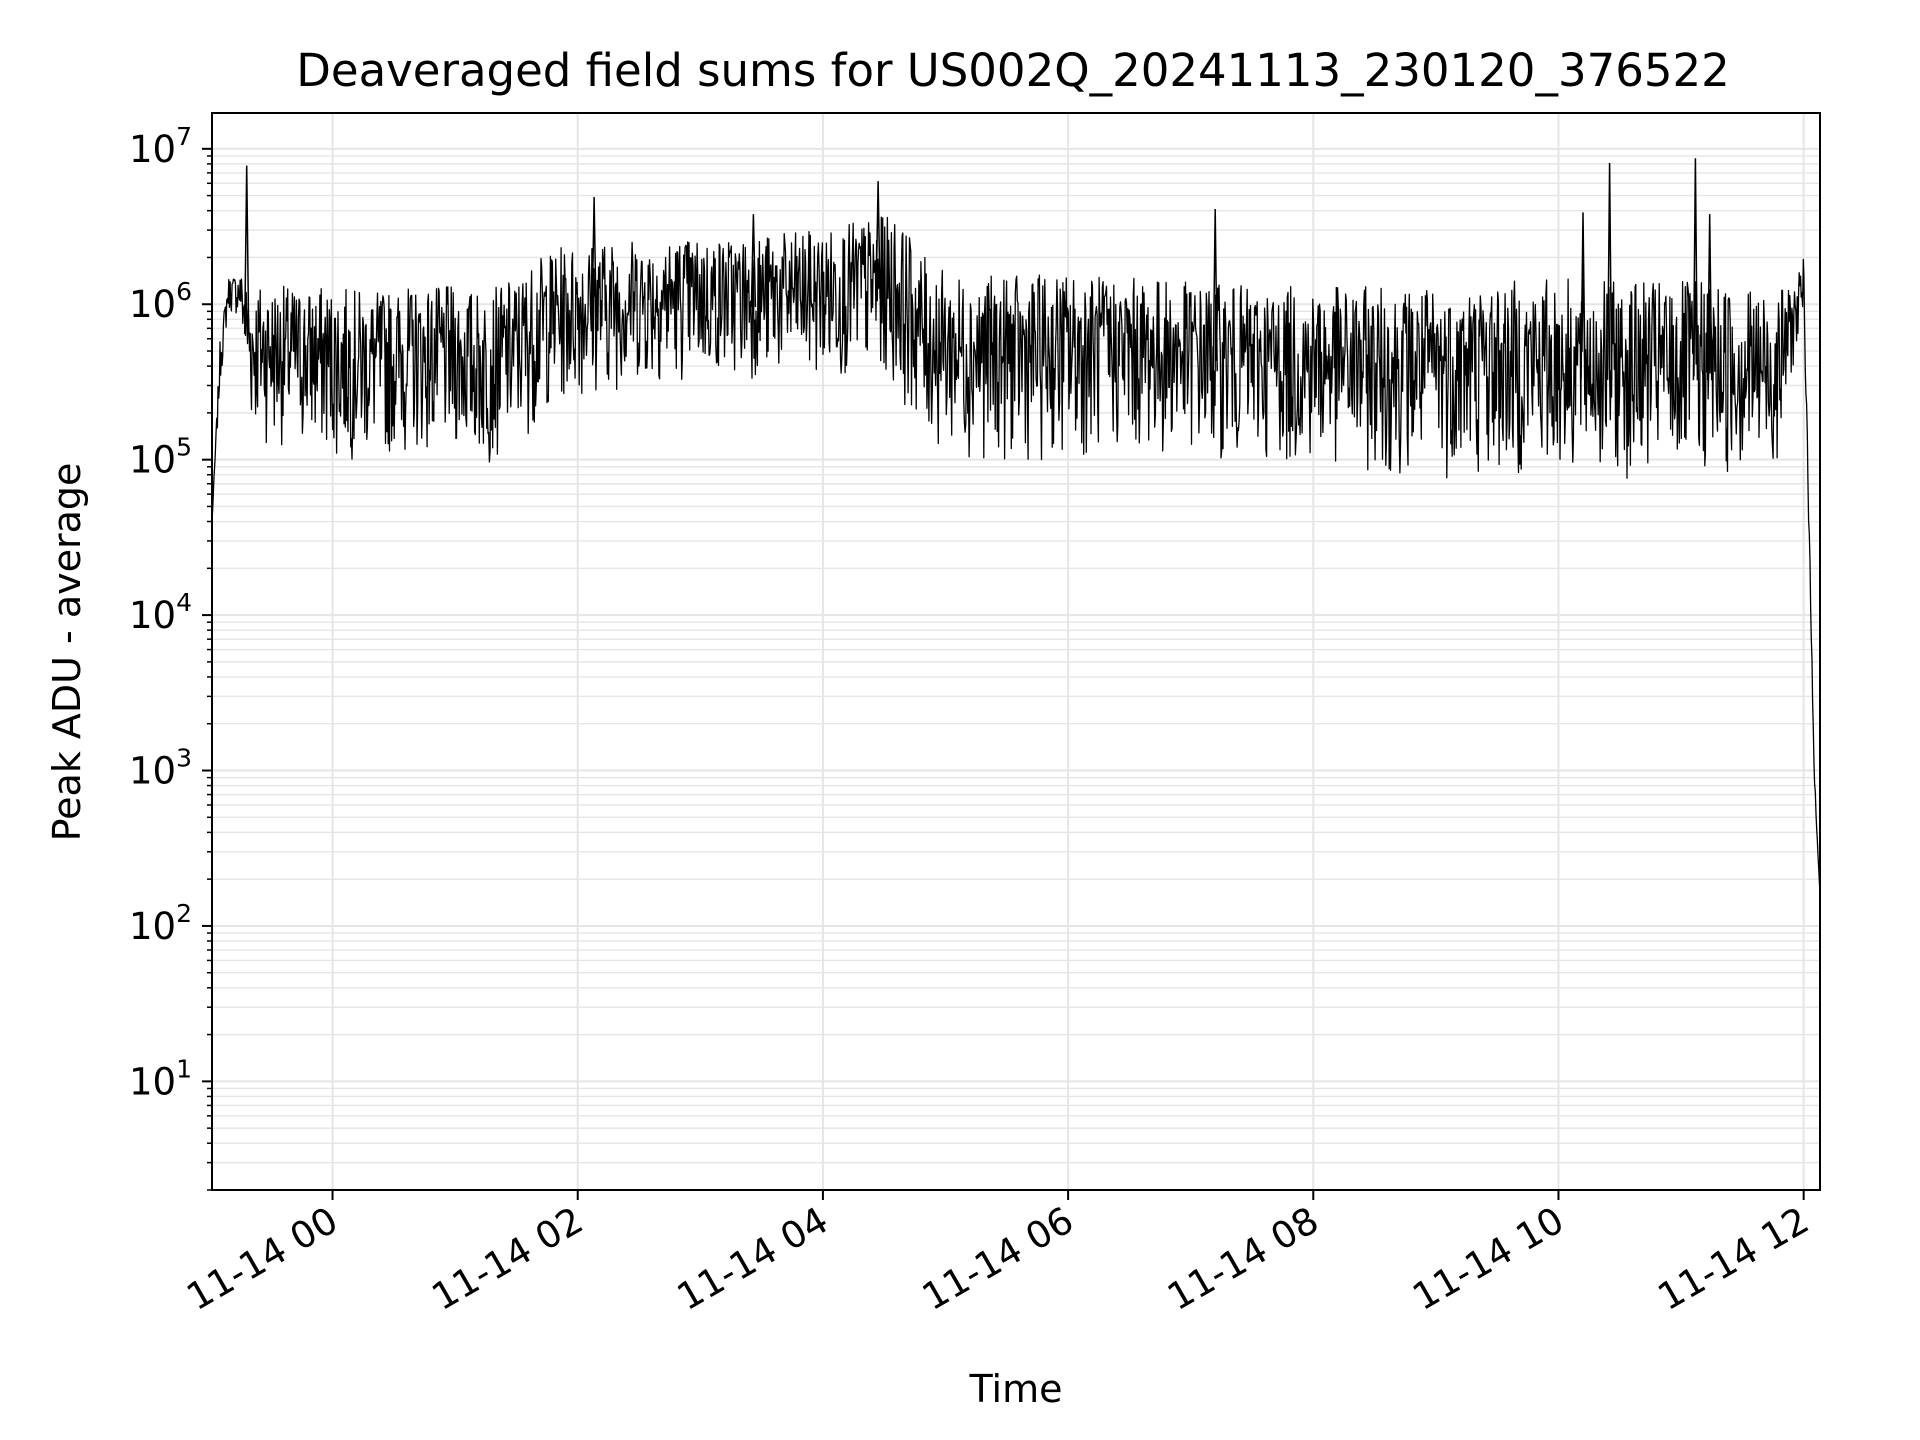 The image size is (1920, 1440). I want to click on y-tick-label: 102, so click(160, 923).